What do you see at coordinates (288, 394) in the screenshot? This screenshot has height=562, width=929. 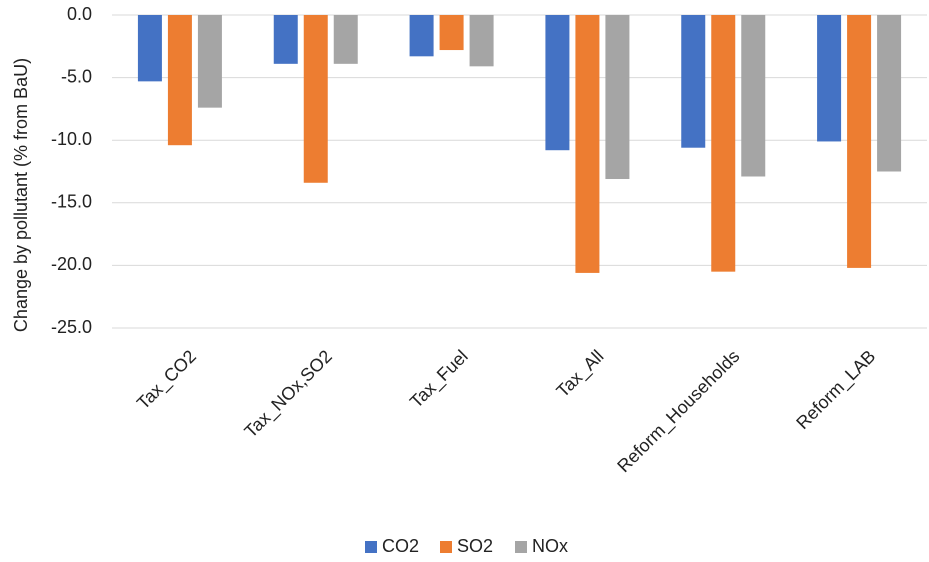 I see `x-tick-label: Tax_NOx,SO2` at bounding box center [288, 394].